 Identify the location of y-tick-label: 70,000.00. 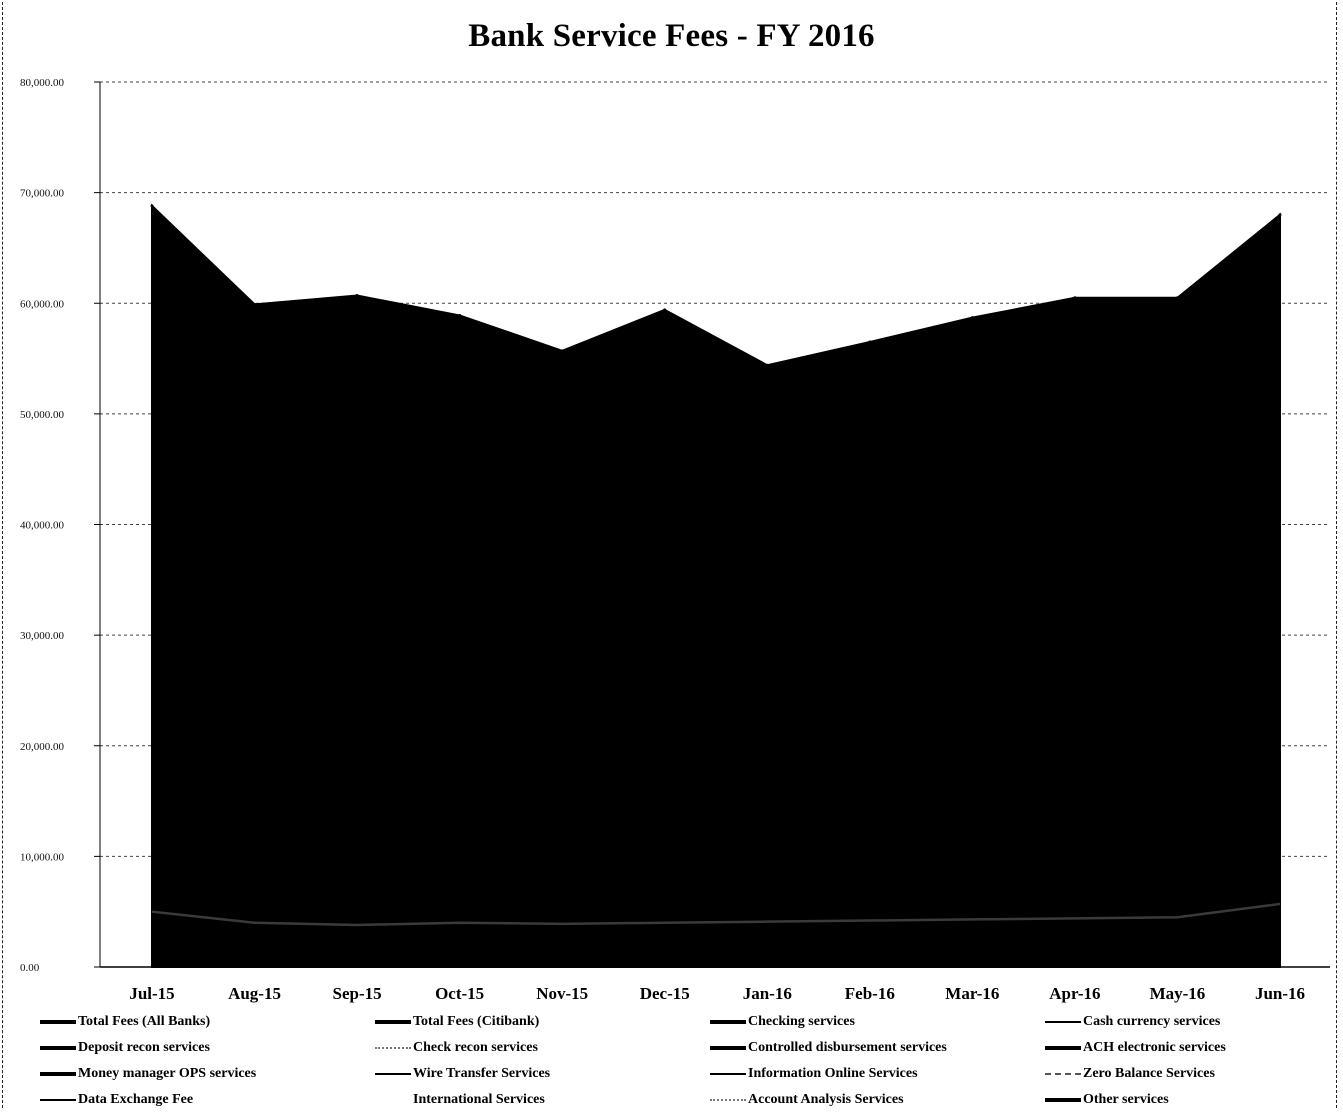
(42, 194).